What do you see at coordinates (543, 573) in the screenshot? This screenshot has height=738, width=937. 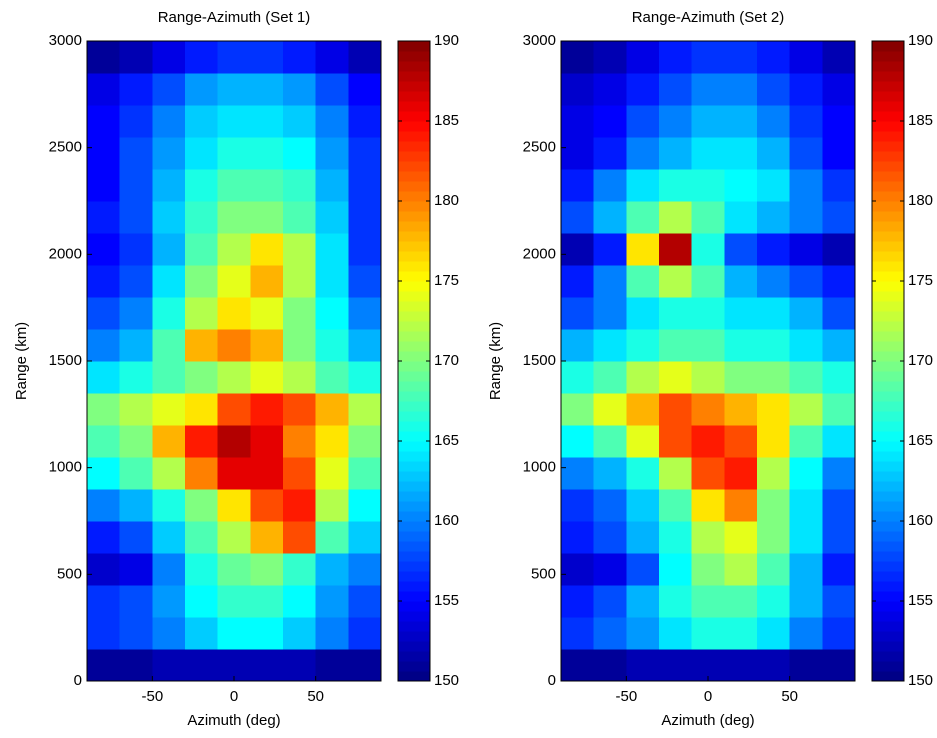 I see `y-tick-label: 500` at bounding box center [543, 573].